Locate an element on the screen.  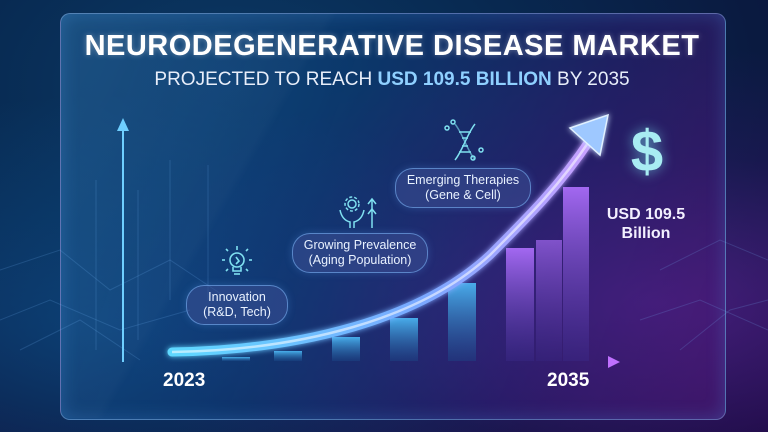
growth-arrowhead is located at coordinates (588, 135).